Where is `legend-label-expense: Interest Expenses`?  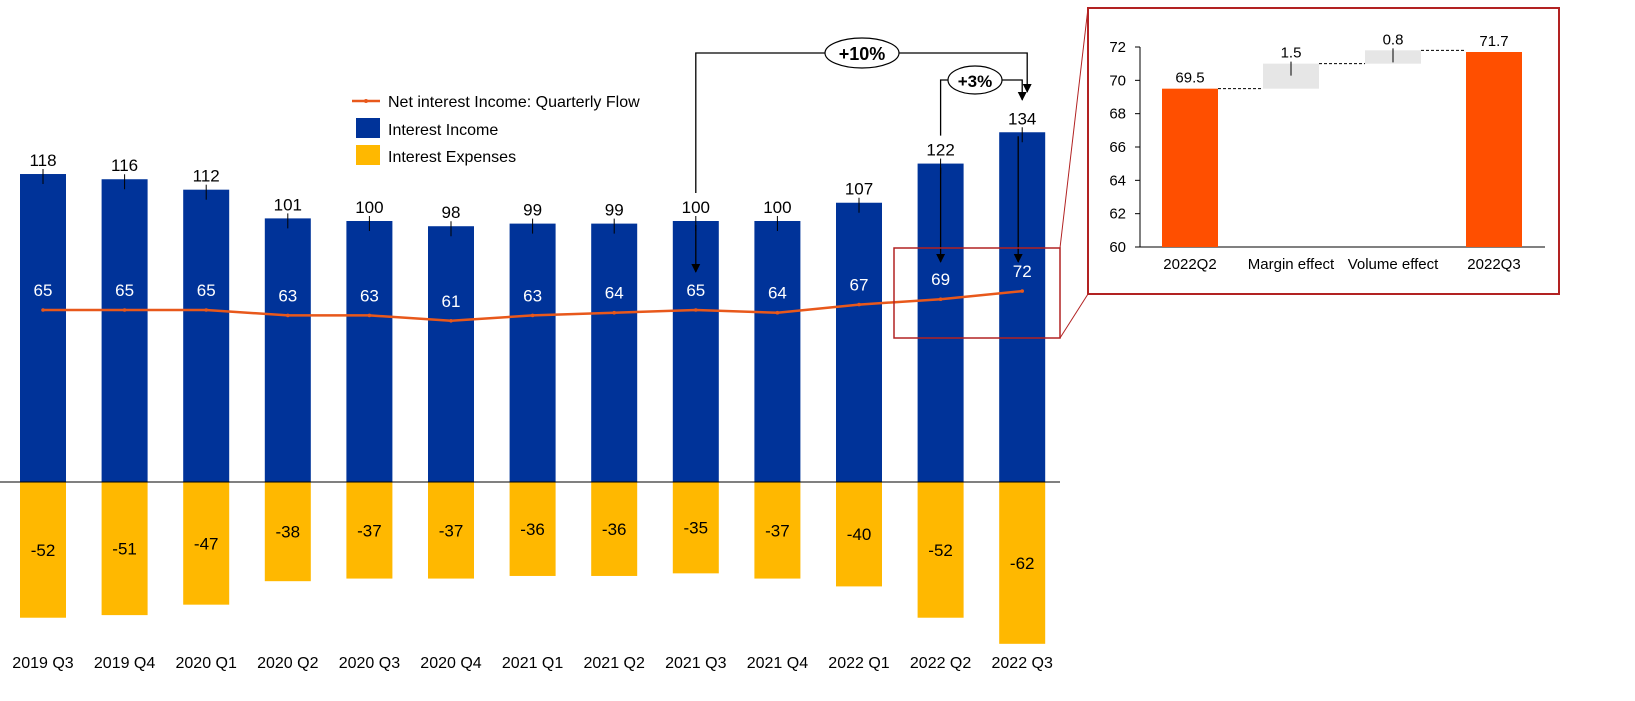 legend-label-expense: Interest Expenses is located at coordinates (452, 157).